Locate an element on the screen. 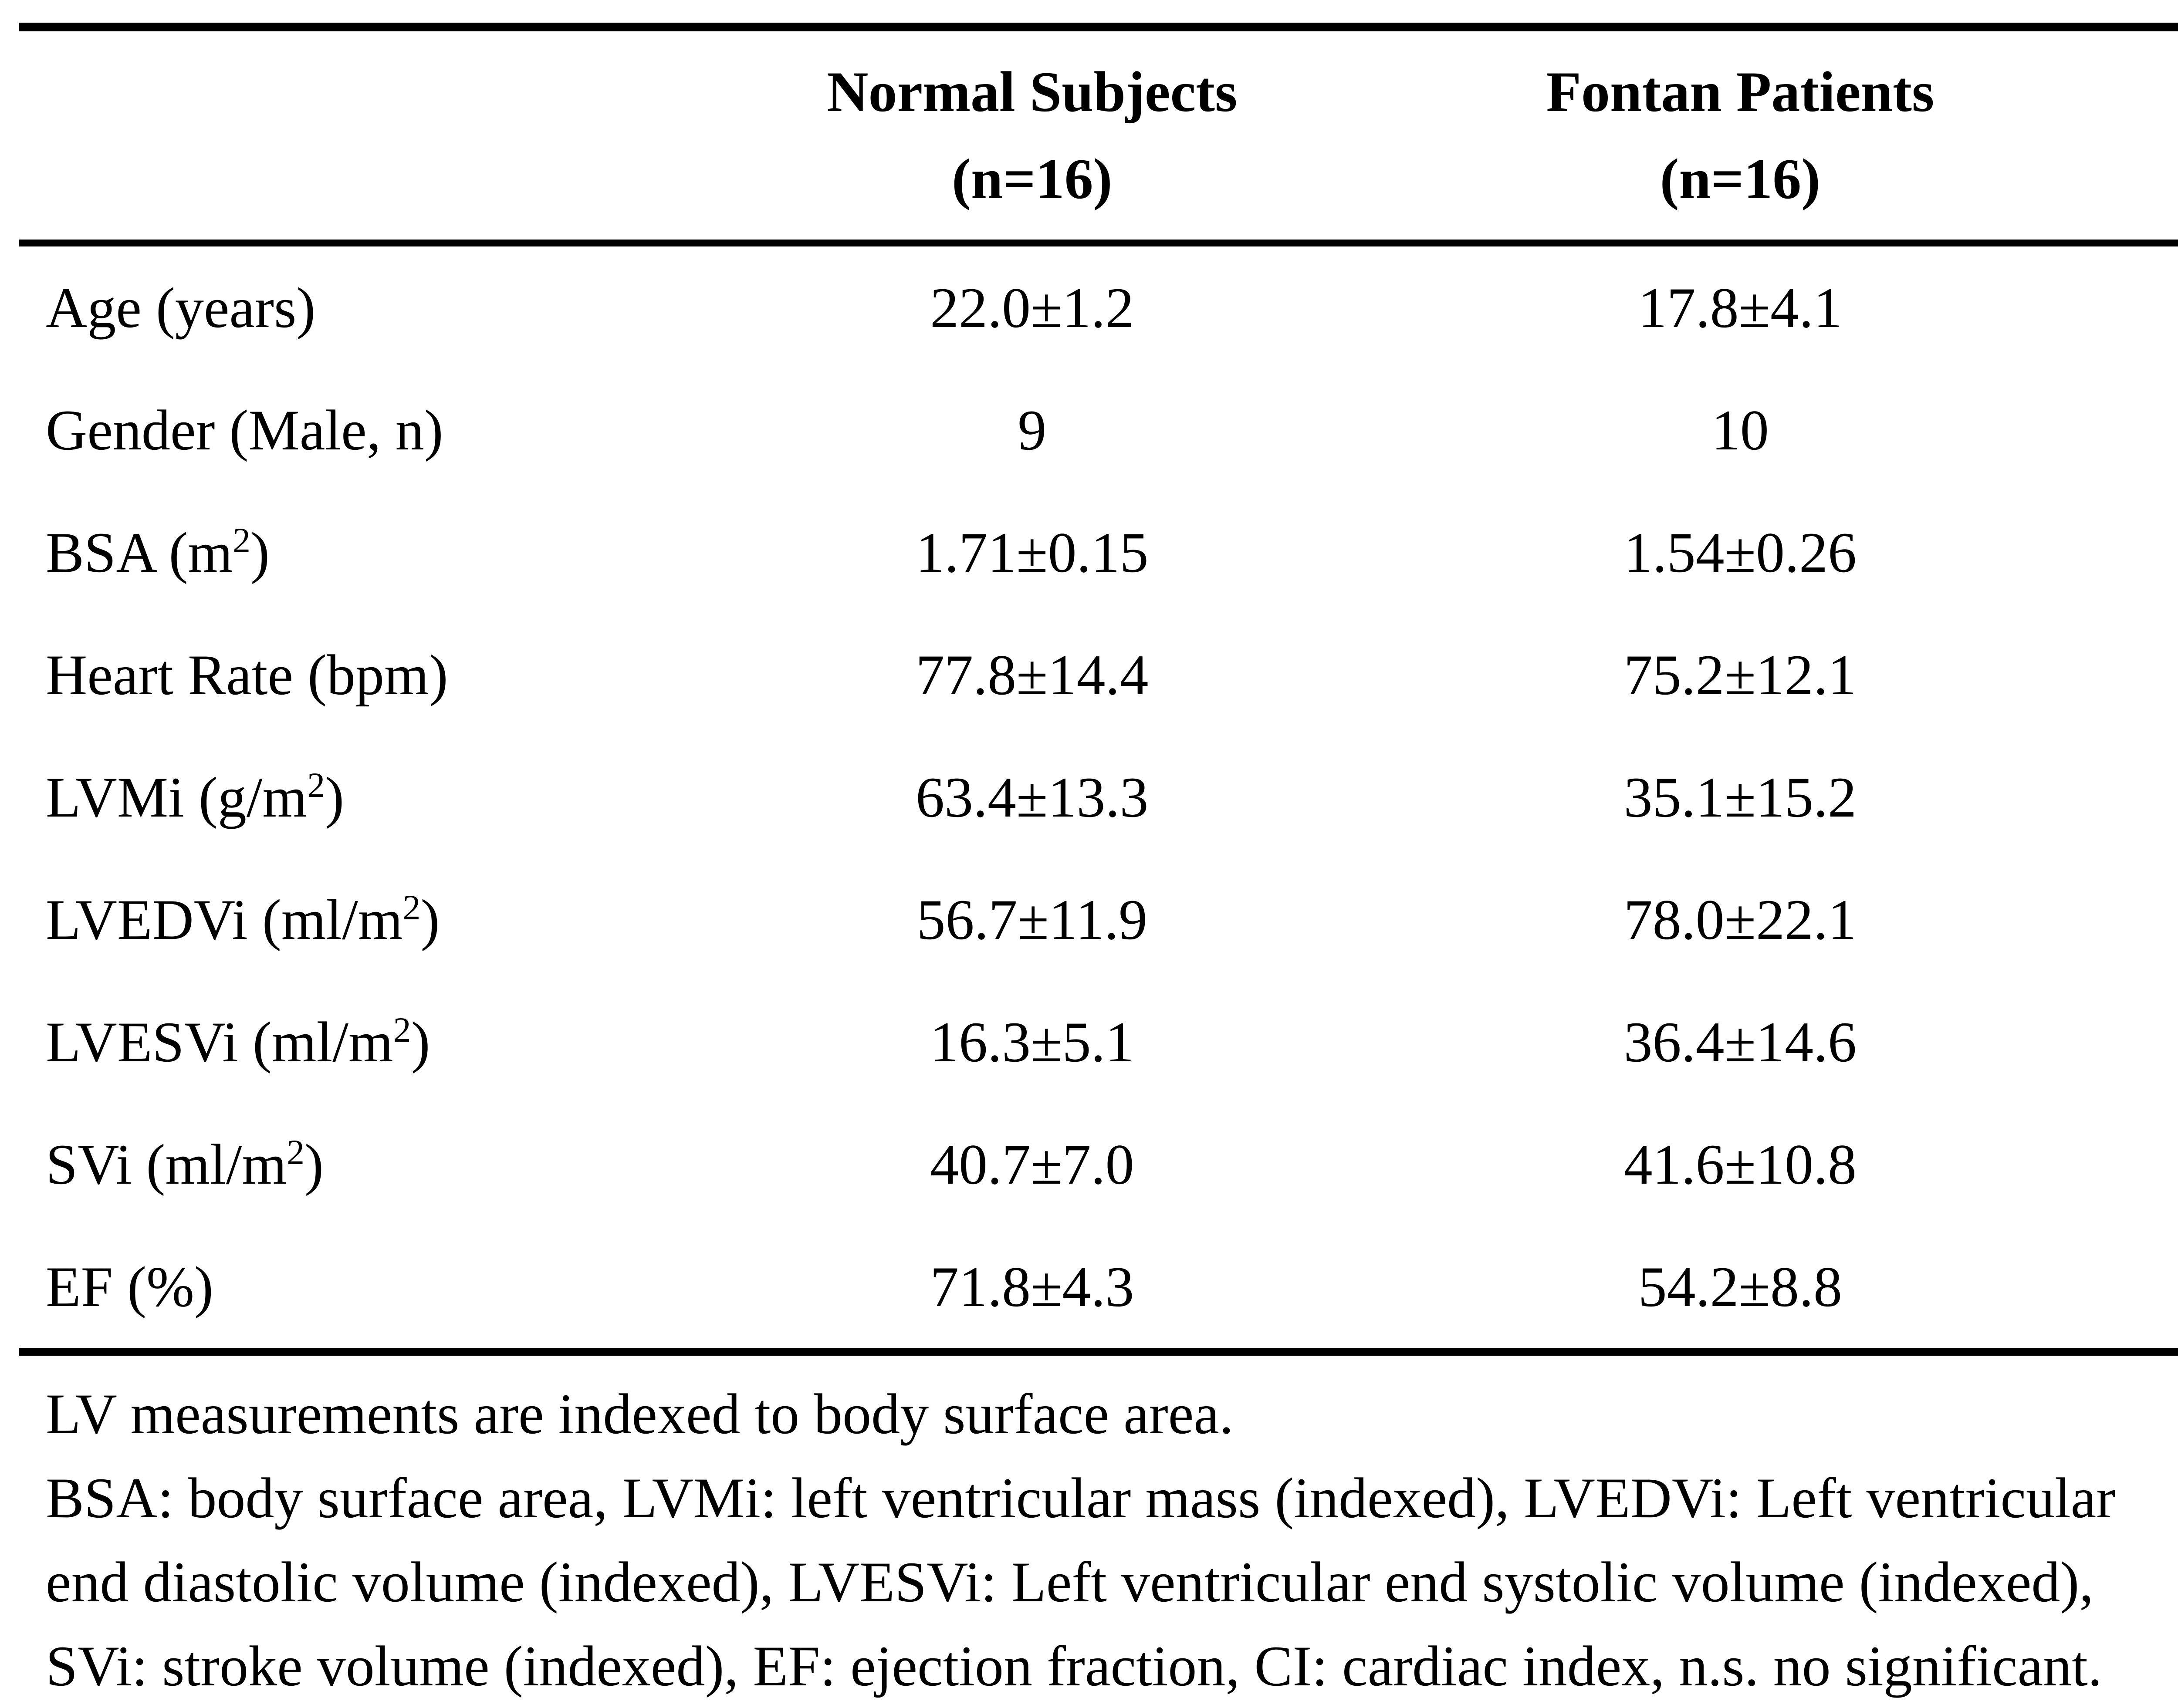  table-row-gender: Gender (Male, n) 9 10 n.s. is located at coordinates (1098, 430).